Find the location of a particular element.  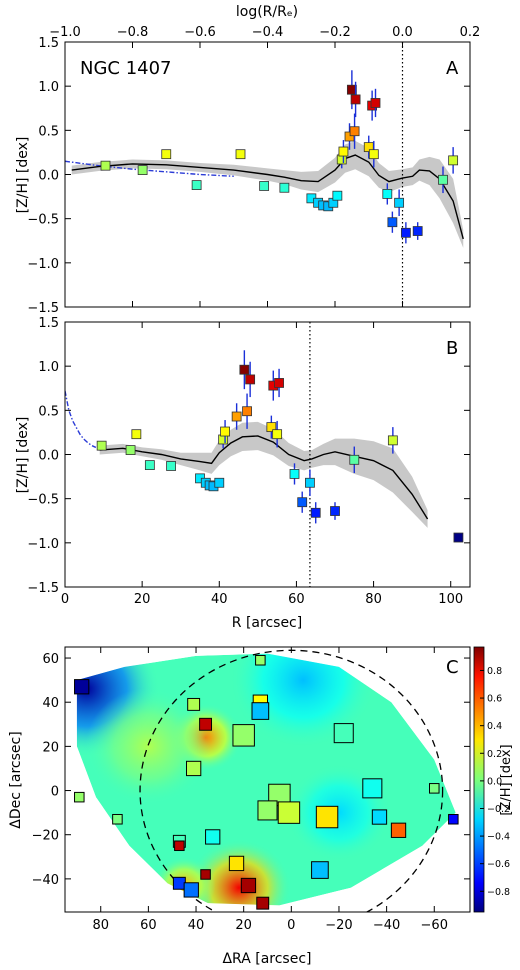

colorbar-tick-label: −0.4 is located at coordinates (498, 837).